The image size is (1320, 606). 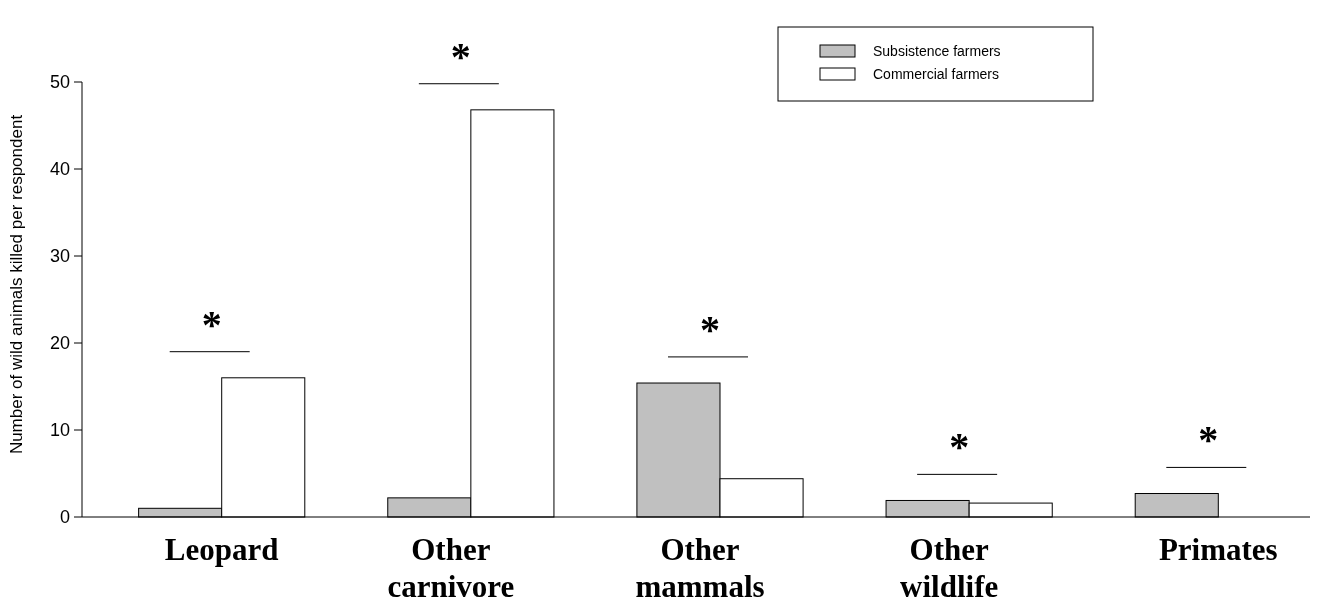 What do you see at coordinates (937, 50) in the screenshot?
I see `legend-label: Subsistence farmers` at bounding box center [937, 50].